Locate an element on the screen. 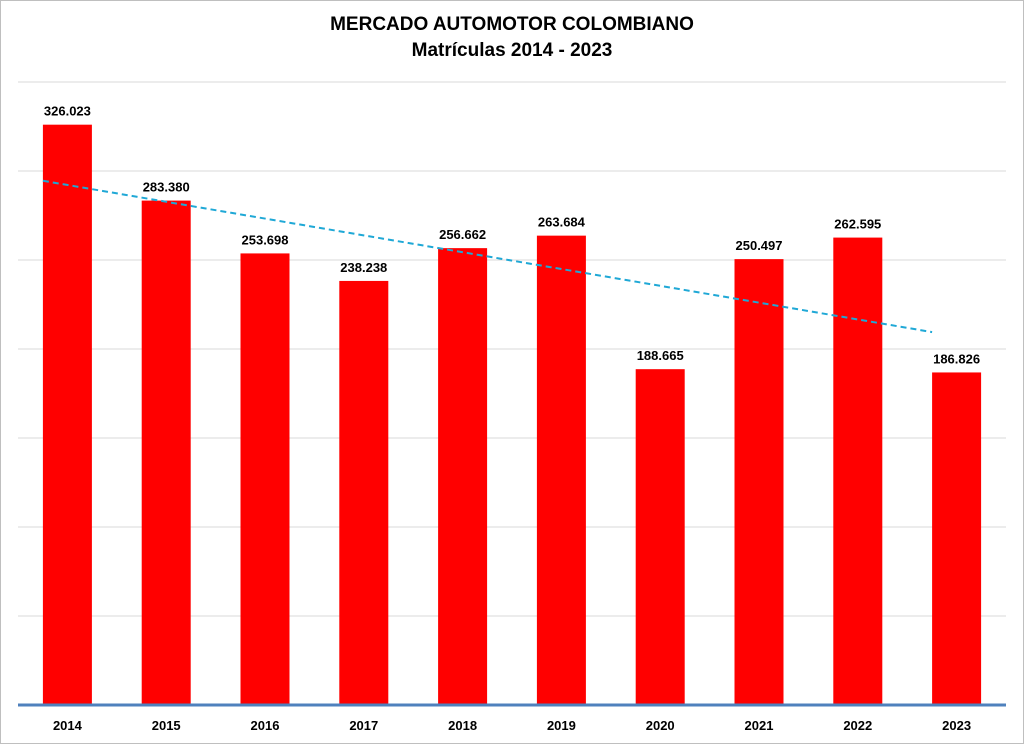 The height and width of the screenshot is (744, 1024). data-label-2023: 186.826 is located at coordinates (956, 358).